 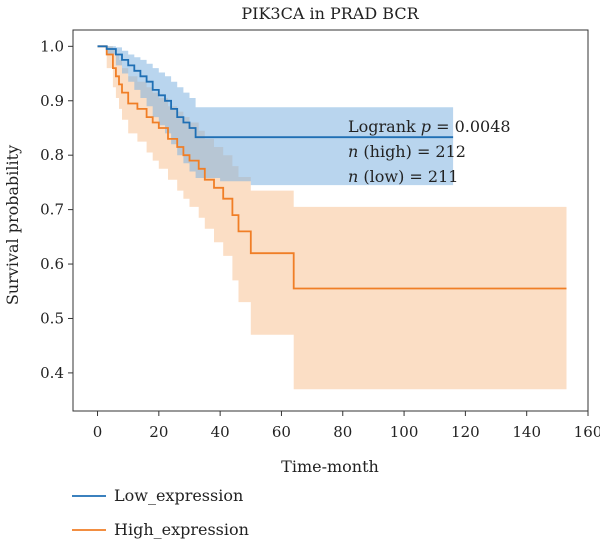 I want to click on logrank-value: = 0.0048, so click(x=471, y=126).